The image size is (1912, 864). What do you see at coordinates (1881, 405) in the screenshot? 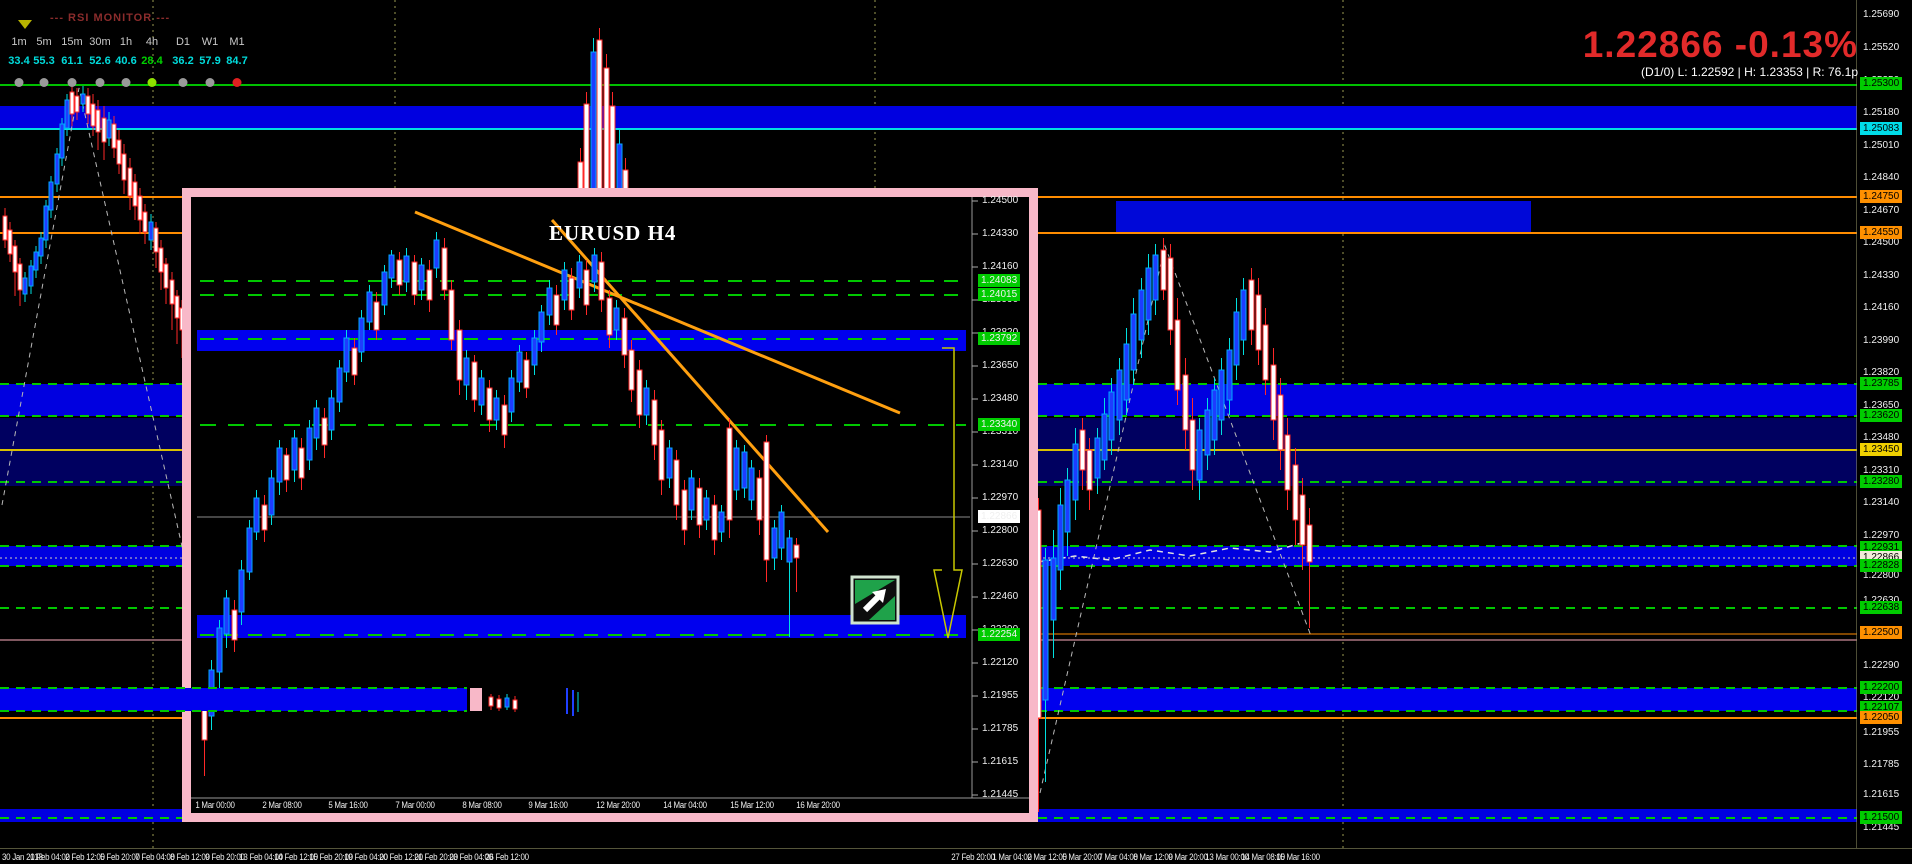
I see `price-axis-label: 1.23650` at bounding box center [1881, 405].